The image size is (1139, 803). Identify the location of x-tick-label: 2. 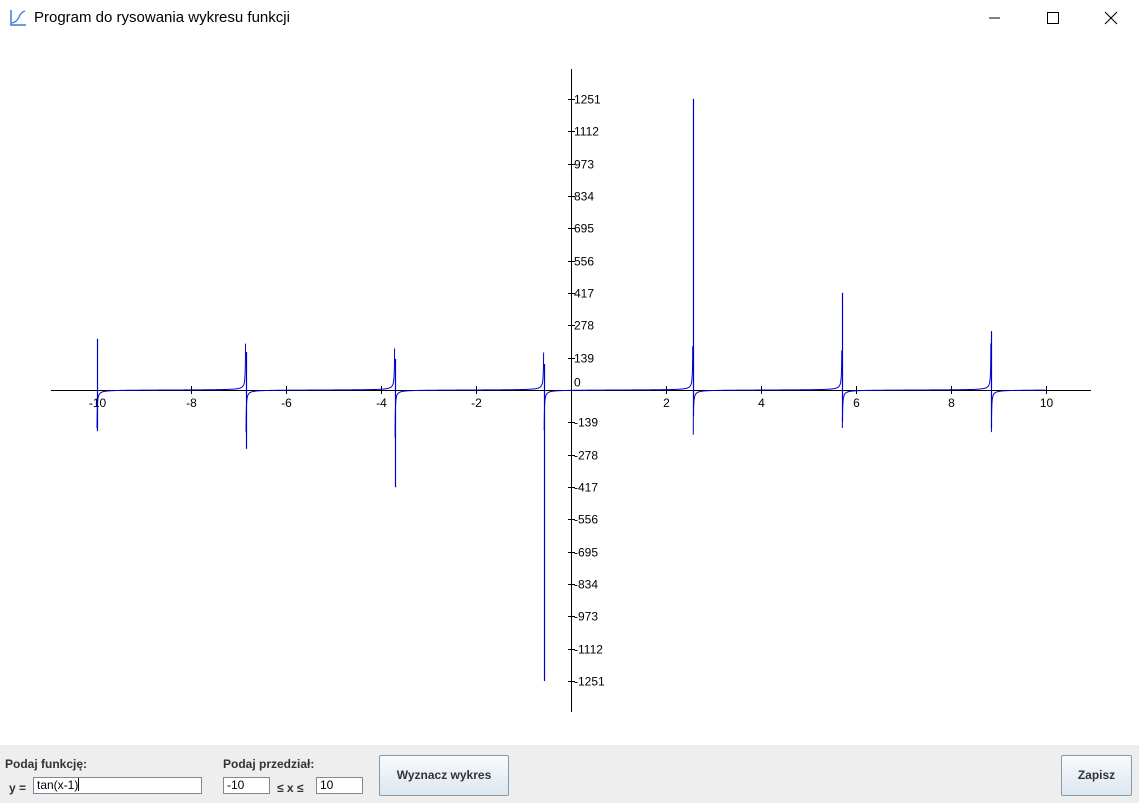
(666, 403).